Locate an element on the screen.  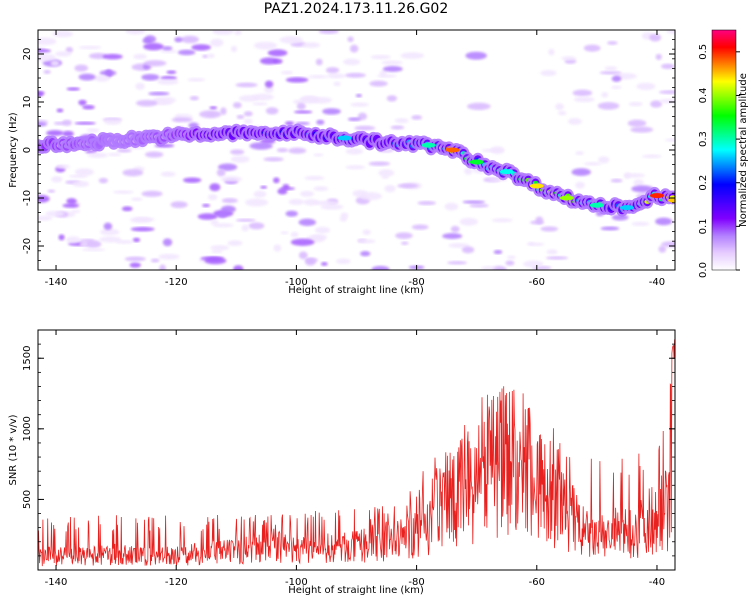
colorbar-tick-label: 0.0 is located at coordinates (703, 270).